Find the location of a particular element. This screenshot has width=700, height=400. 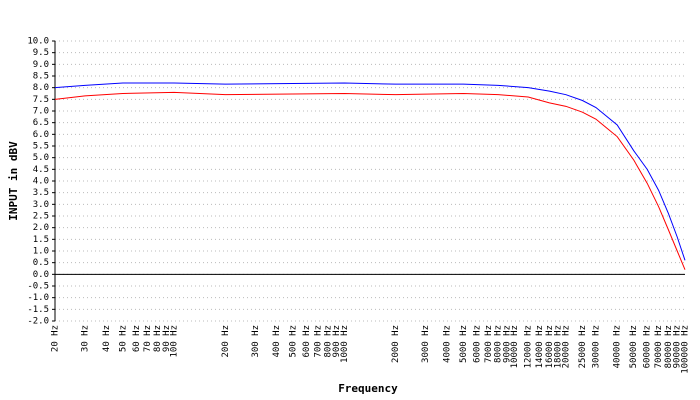

x-tick-label: 20 Hz is located at coordinates (56, 338).